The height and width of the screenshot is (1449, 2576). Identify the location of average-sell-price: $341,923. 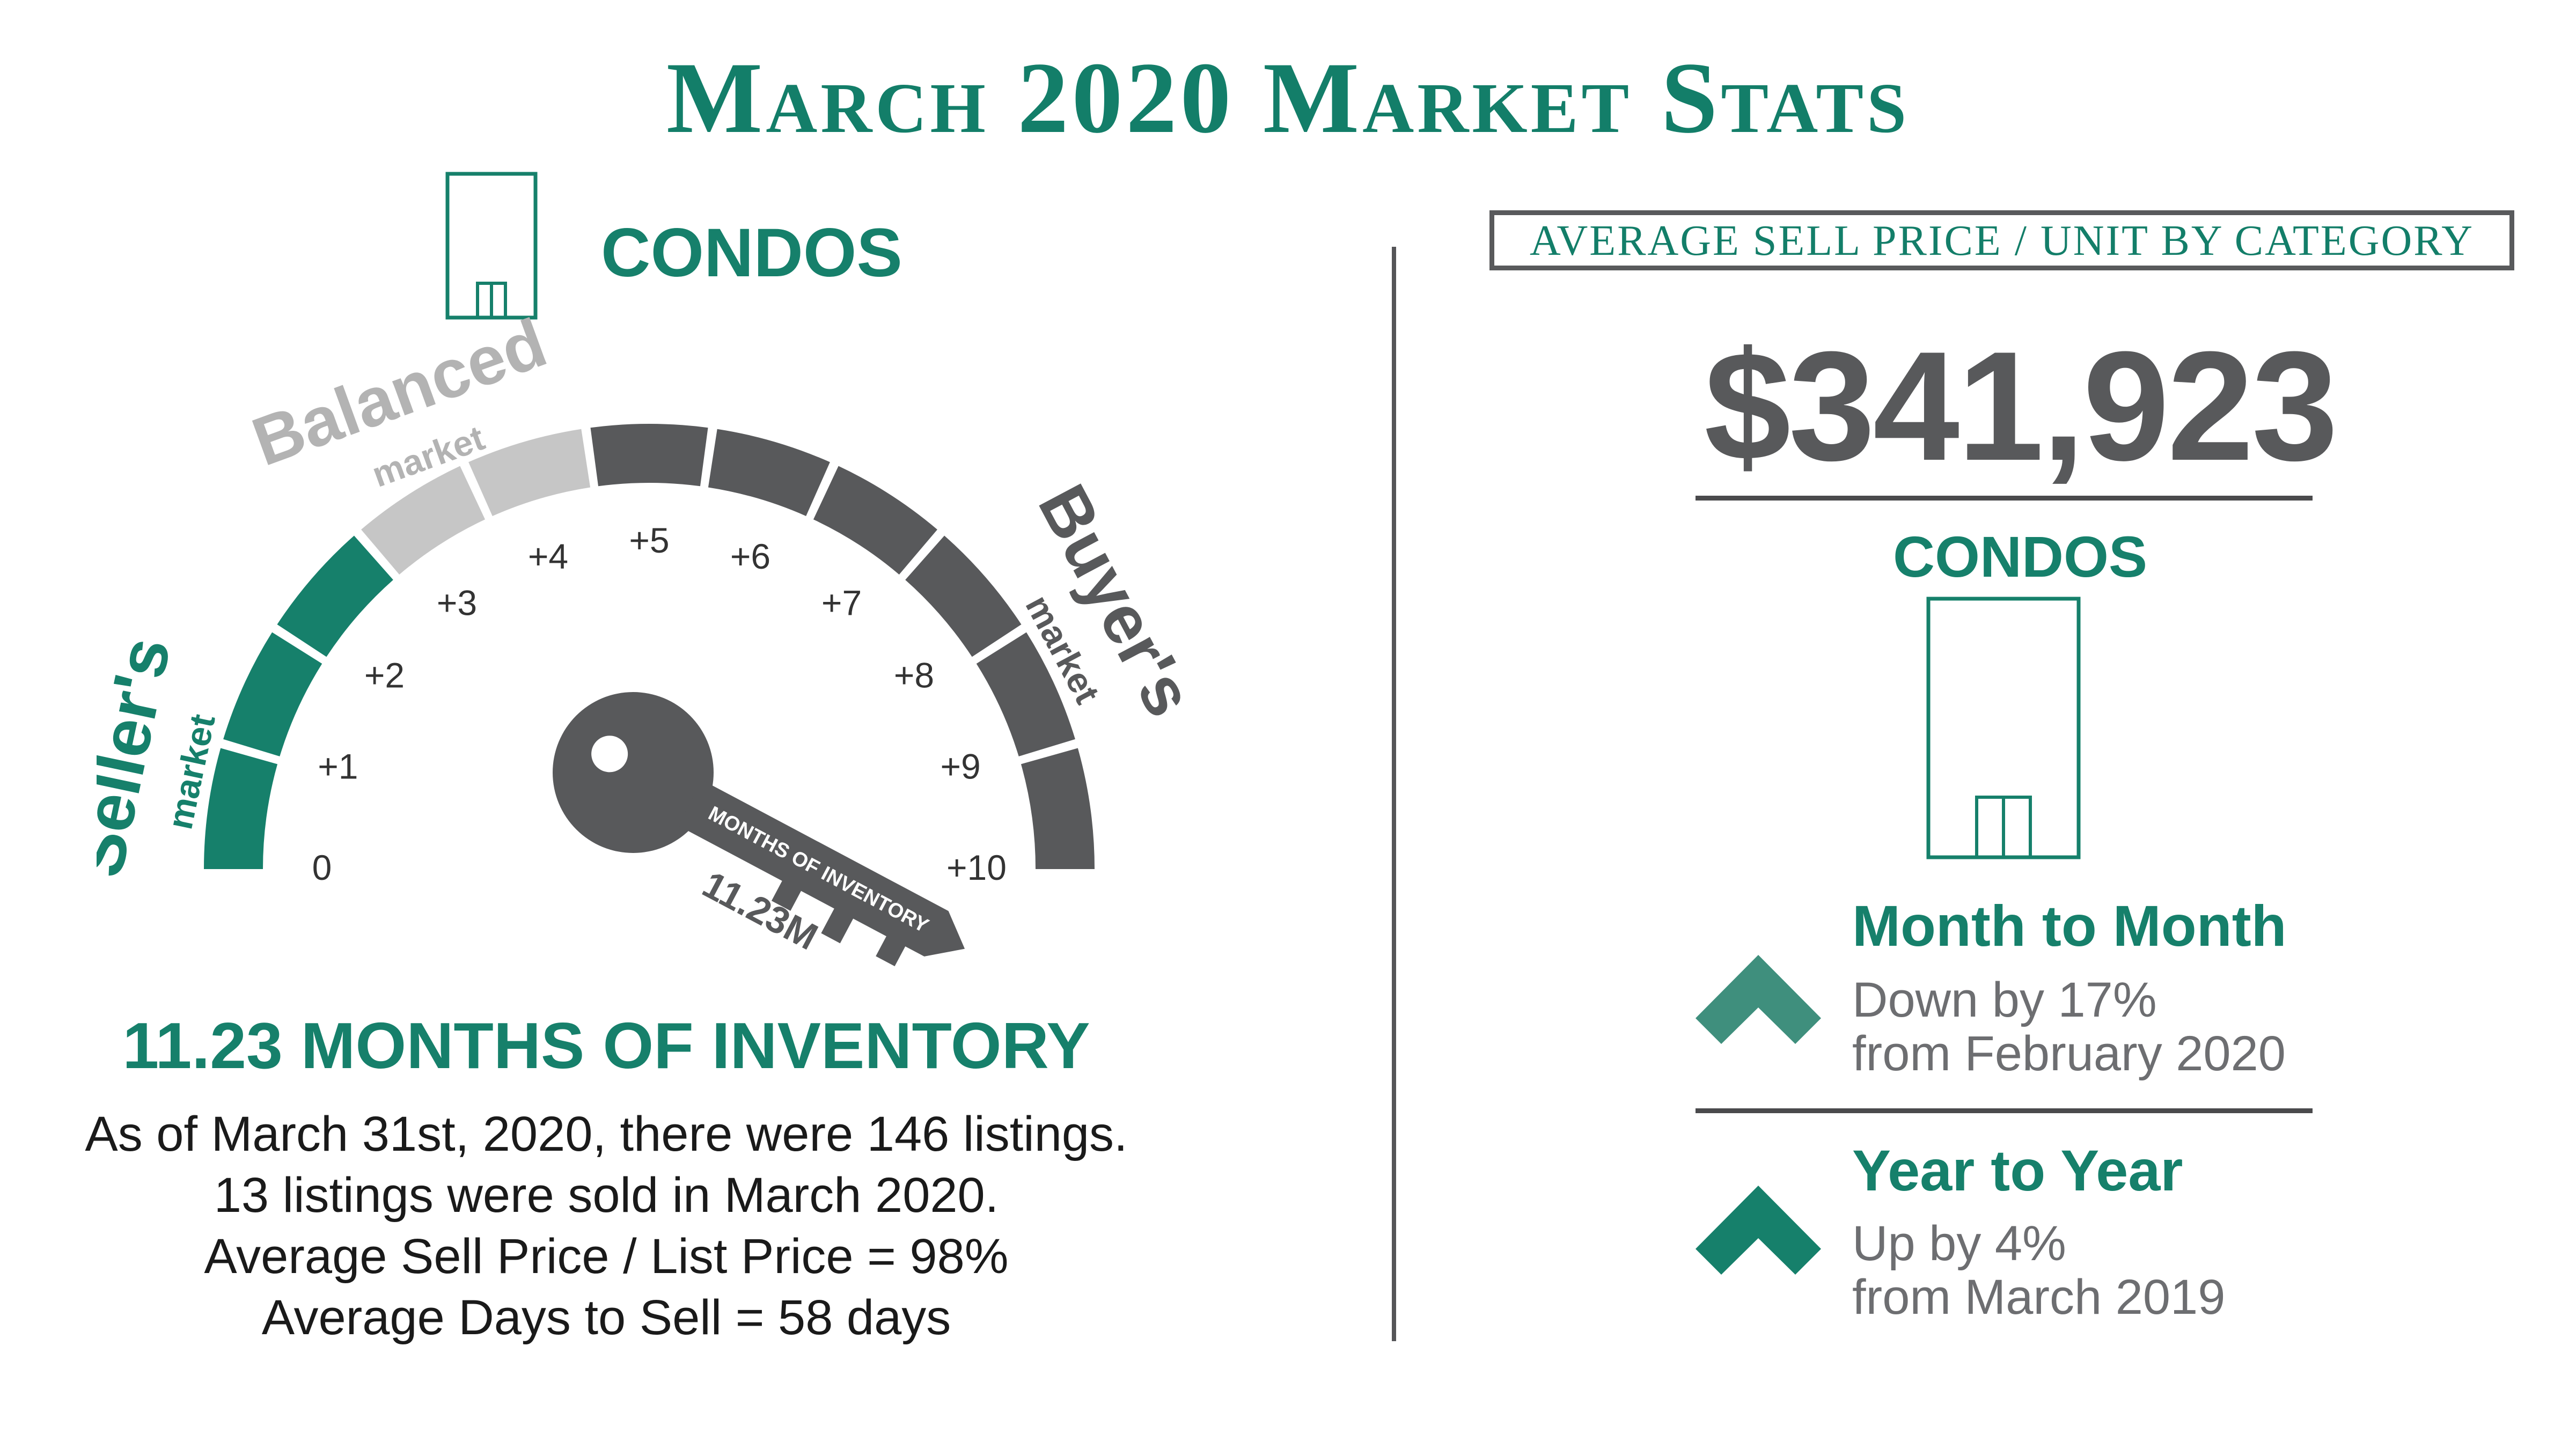
(2021, 406).